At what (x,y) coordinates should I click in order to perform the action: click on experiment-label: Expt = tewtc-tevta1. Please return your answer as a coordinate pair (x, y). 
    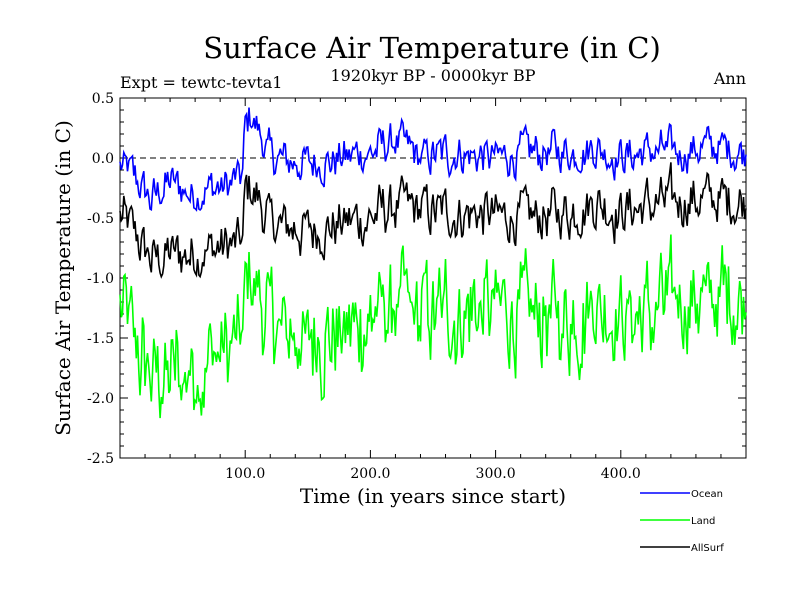
    Looking at the image, I should click on (201, 82).